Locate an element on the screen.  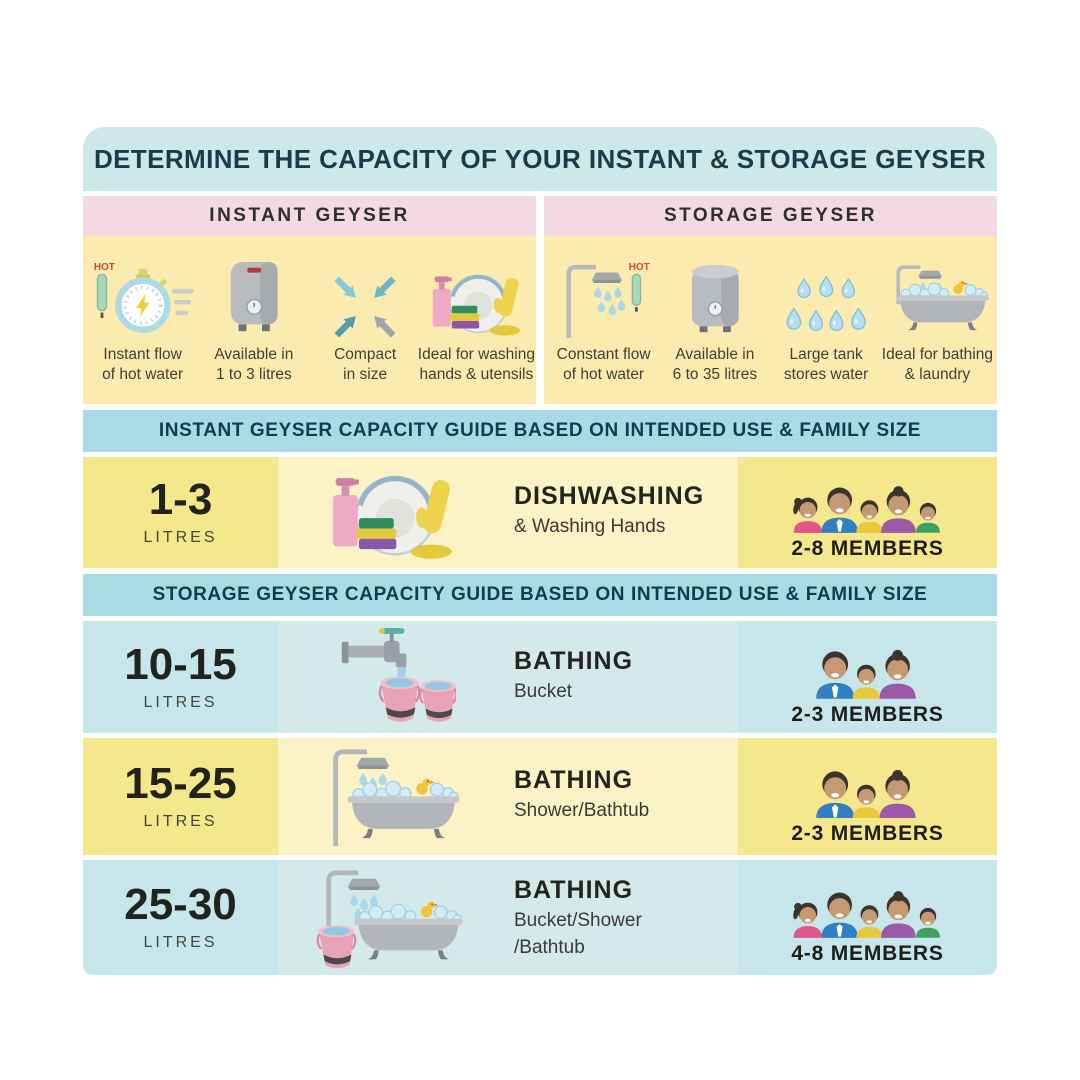
feature-washing: Ideal for washing hands & utensils is located at coordinates (476, 324).